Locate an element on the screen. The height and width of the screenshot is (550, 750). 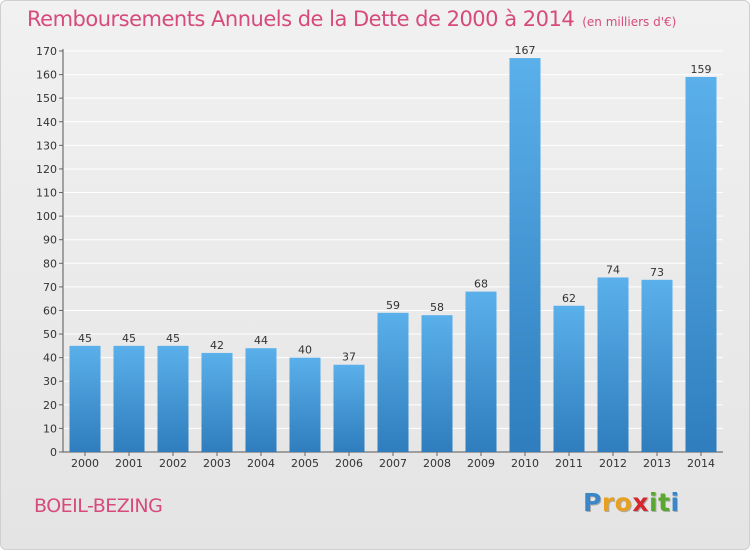
commune-name: BOEIL-BEZING is located at coordinates (98, 506).